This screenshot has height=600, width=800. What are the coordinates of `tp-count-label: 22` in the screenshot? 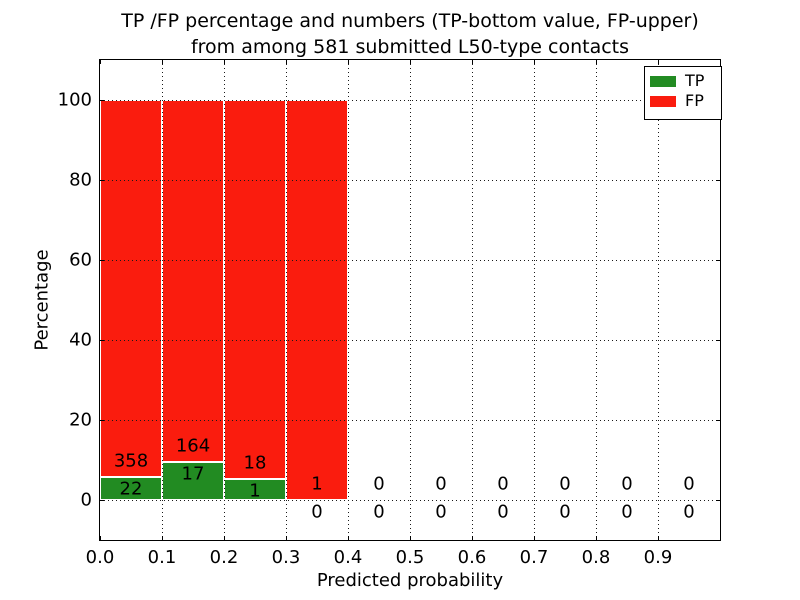 It's located at (131, 489).